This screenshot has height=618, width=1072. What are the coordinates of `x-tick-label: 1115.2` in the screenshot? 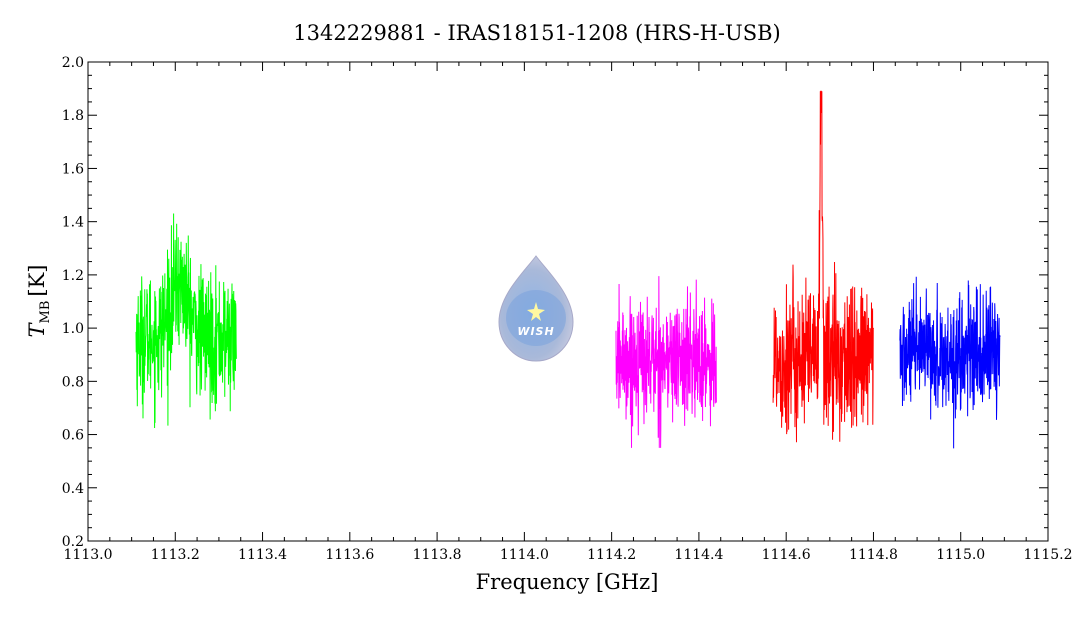 It's located at (1048, 555).